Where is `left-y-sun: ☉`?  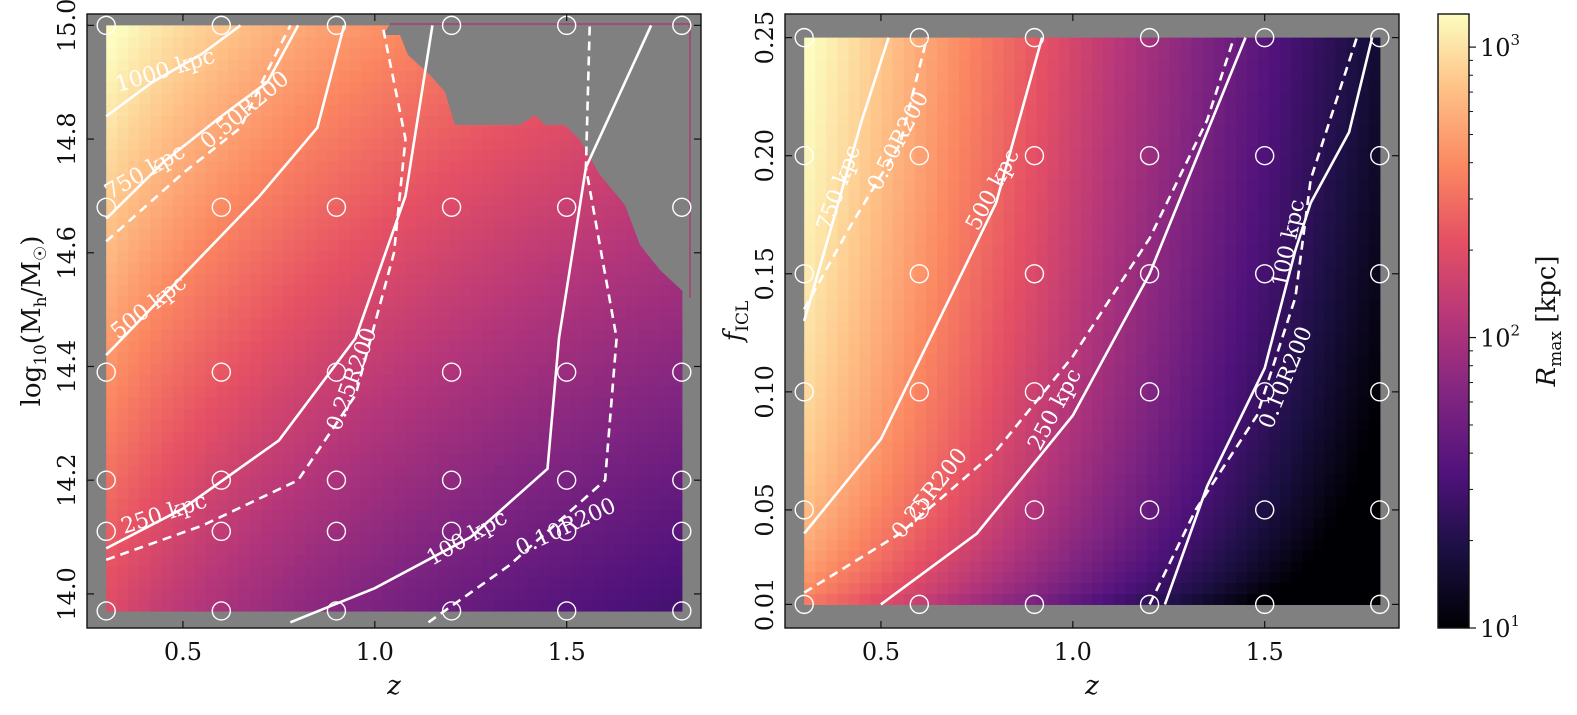
left-y-sun: ☉ is located at coordinates (41, 253).